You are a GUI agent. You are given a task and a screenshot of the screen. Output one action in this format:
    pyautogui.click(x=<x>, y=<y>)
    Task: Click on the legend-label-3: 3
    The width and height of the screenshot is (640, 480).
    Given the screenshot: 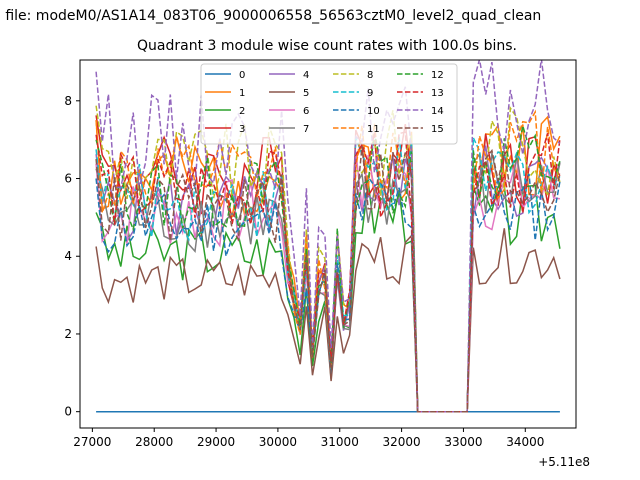 What is the action you would take?
    pyautogui.click(x=242, y=129)
    